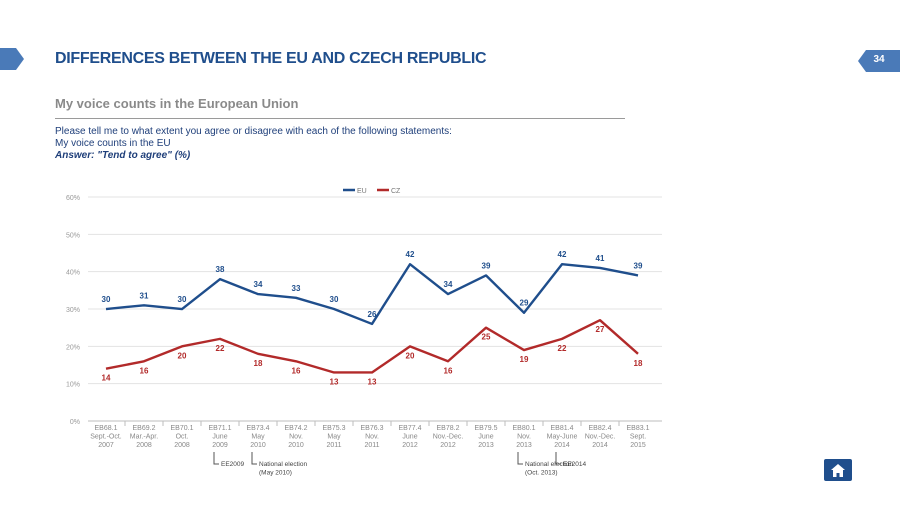 The width and height of the screenshot is (900, 506). I want to click on x-tick-label: EB82.4, so click(600, 428).